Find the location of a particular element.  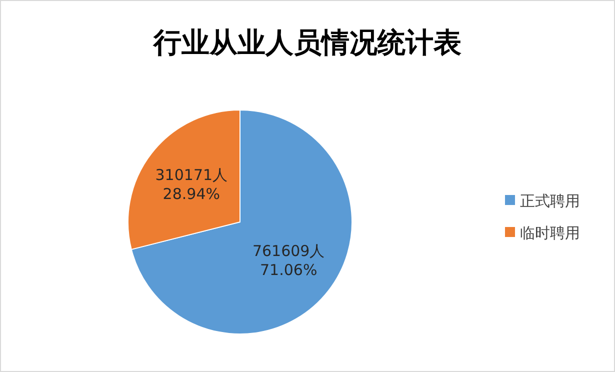

chart-title: 行业从业人员情况统计表 is located at coordinates (307, 42).